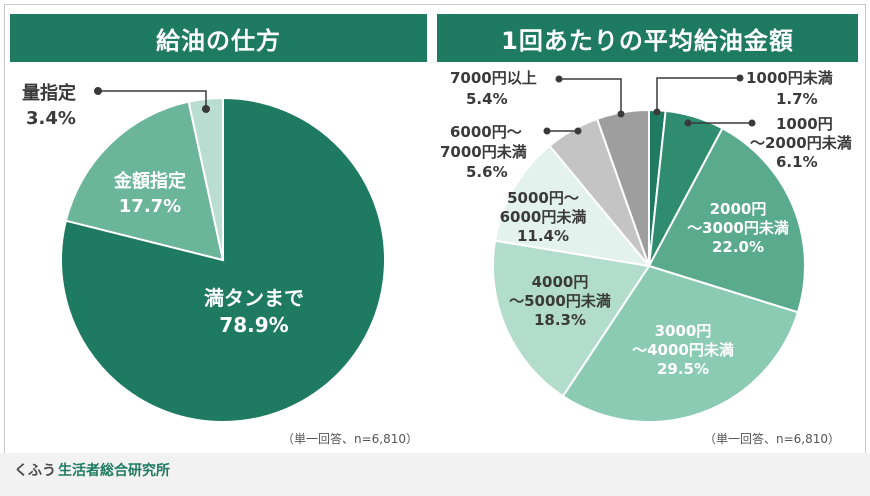  What do you see at coordinates (483, 152) in the screenshot?
I see `slice-label-6000-7000-b: 7000円未満` at bounding box center [483, 152].